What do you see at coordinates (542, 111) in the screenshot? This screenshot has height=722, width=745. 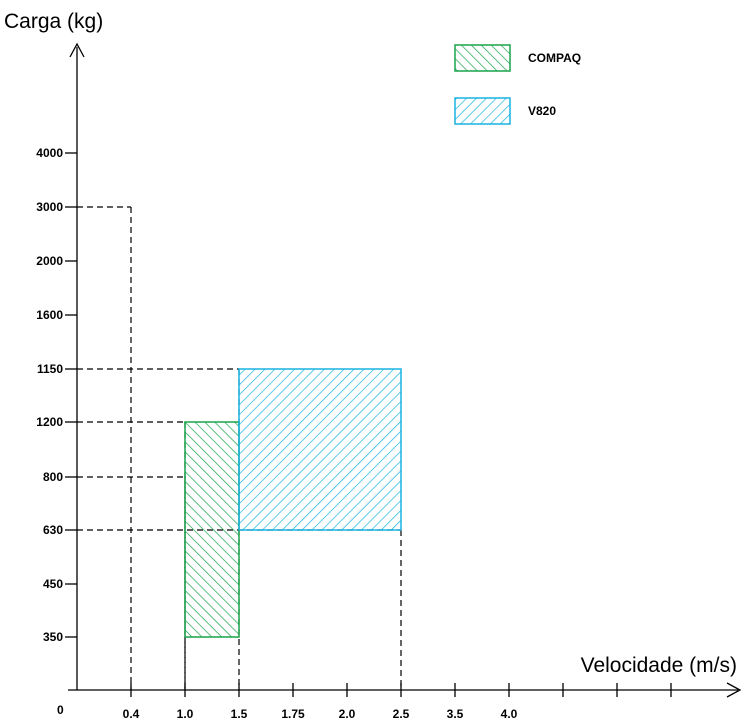 I see `legend-label-v820: V820` at bounding box center [542, 111].